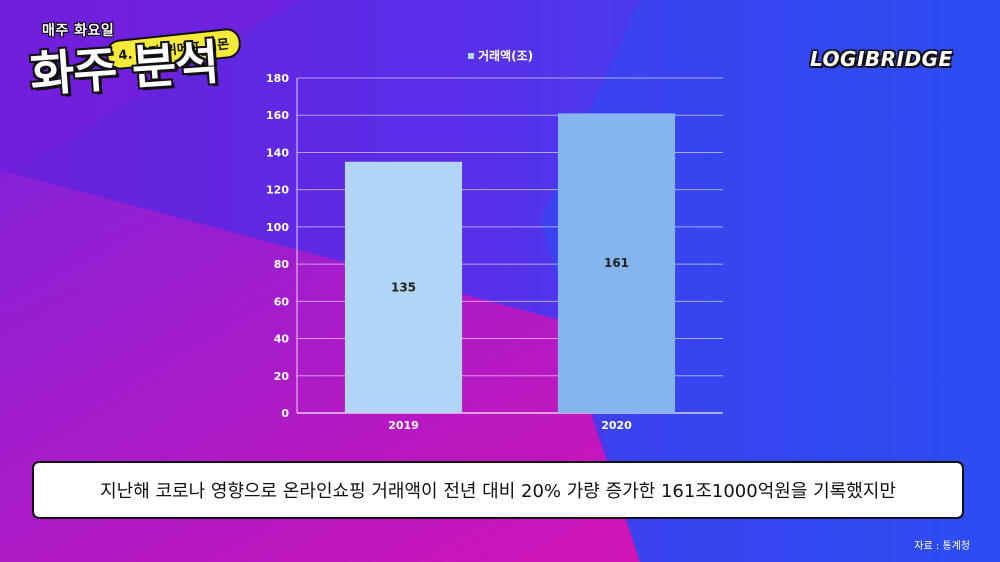  What do you see at coordinates (510, 425) in the screenshot?
I see `x-axis-ticks: 2019 2020` at bounding box center [510, 425].